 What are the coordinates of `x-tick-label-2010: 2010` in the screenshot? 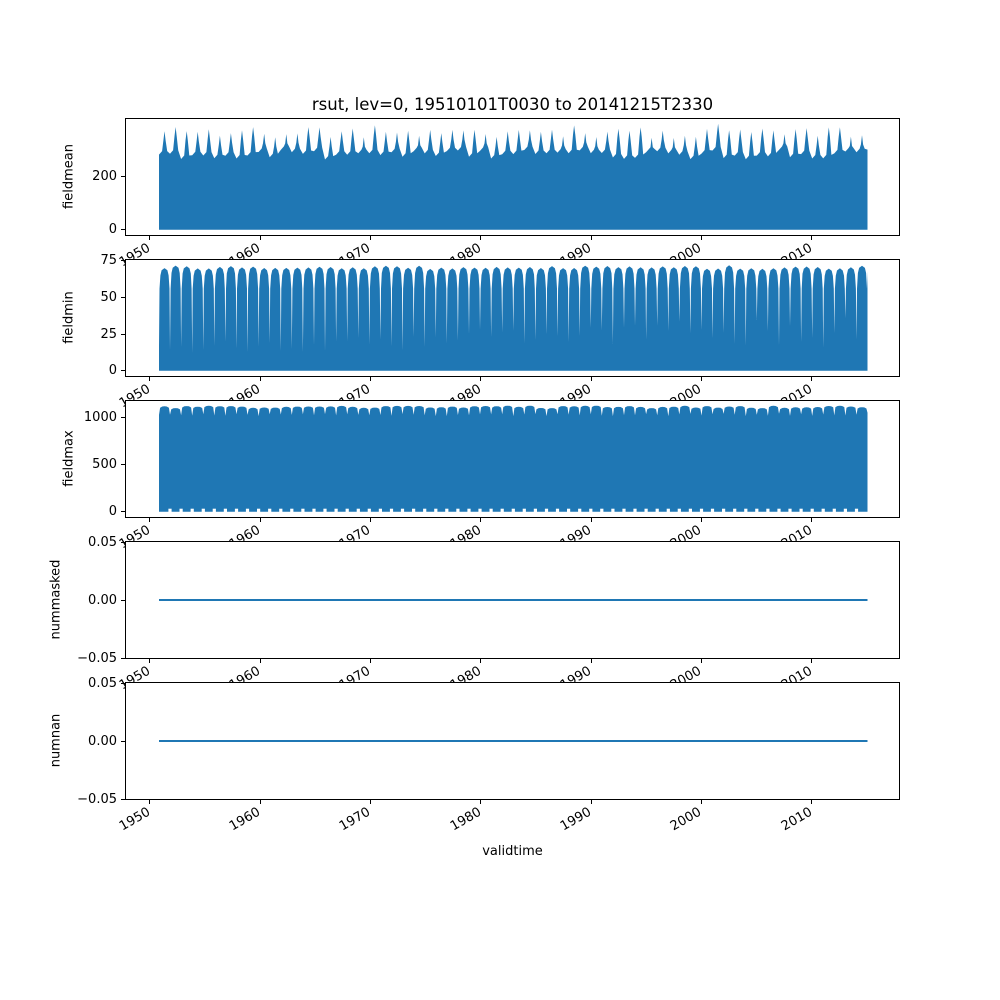 It's located at (796, 819).